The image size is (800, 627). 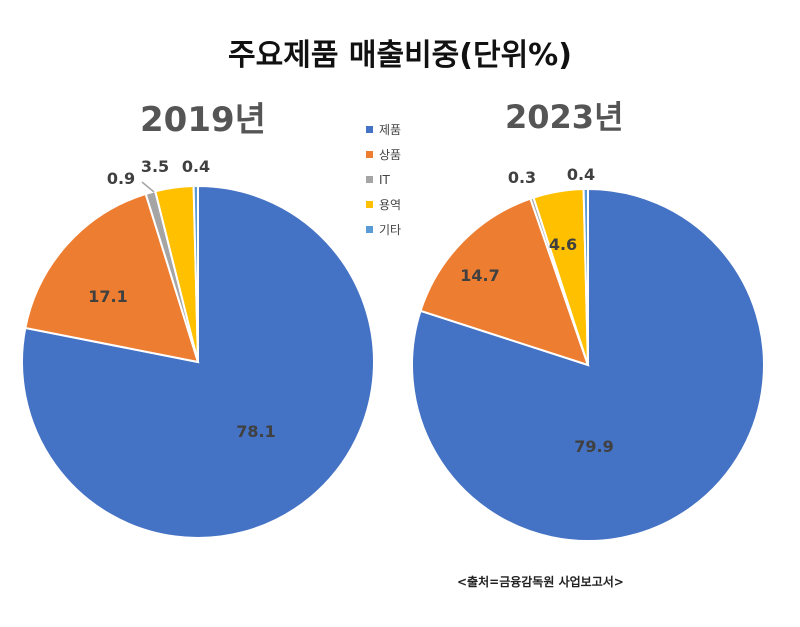 I want to click on pie-title-2023: 2023년, so click(x=564, y=117).